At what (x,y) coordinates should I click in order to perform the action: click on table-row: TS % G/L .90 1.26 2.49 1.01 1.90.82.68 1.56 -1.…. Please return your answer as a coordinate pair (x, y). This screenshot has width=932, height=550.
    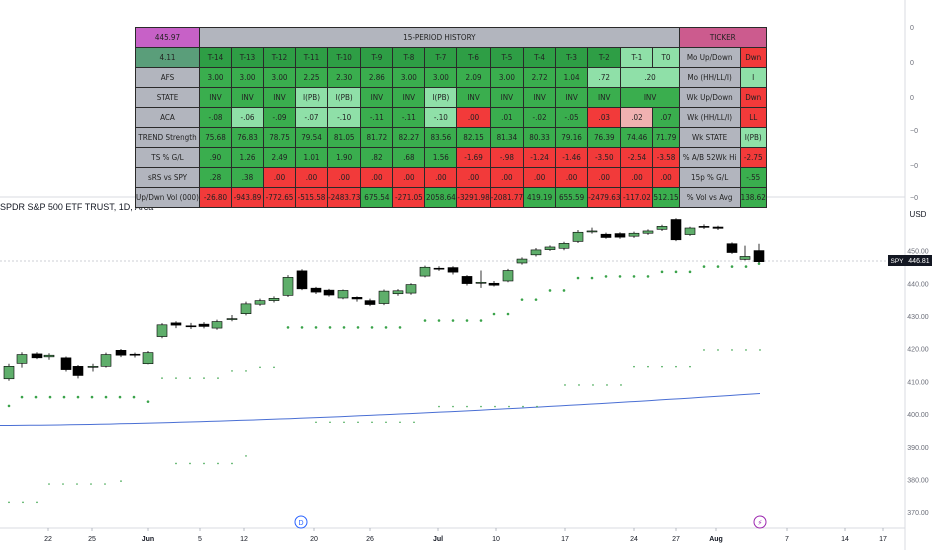
    Looking at the image, I should click on (451, 157).